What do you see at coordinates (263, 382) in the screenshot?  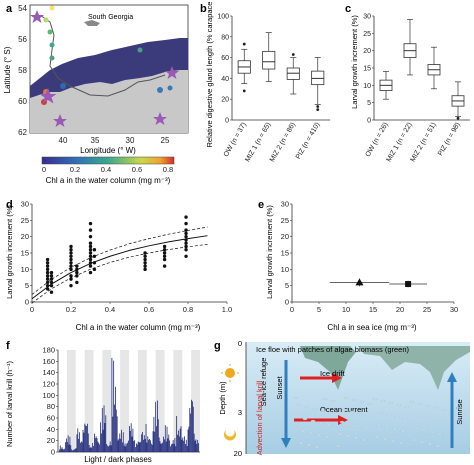 I see `refuge-label: Sea-ice refuge` at bounding box center [263, 382].